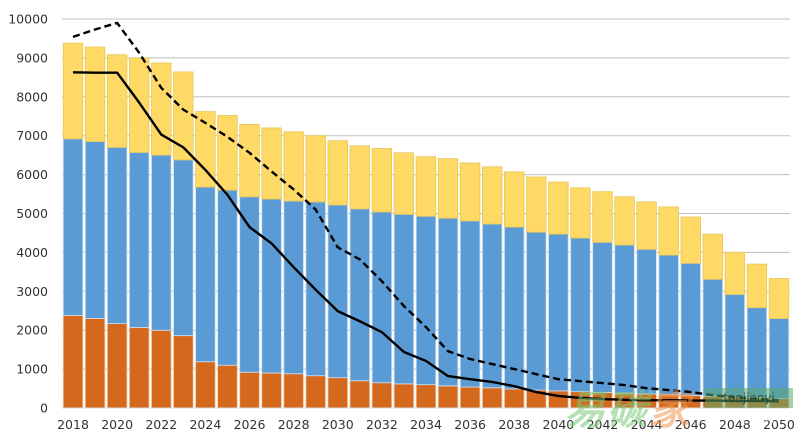 The height and width of the screenshot is (438, 800). I want to click on x-tick-label: 2020, so click(117, 424).